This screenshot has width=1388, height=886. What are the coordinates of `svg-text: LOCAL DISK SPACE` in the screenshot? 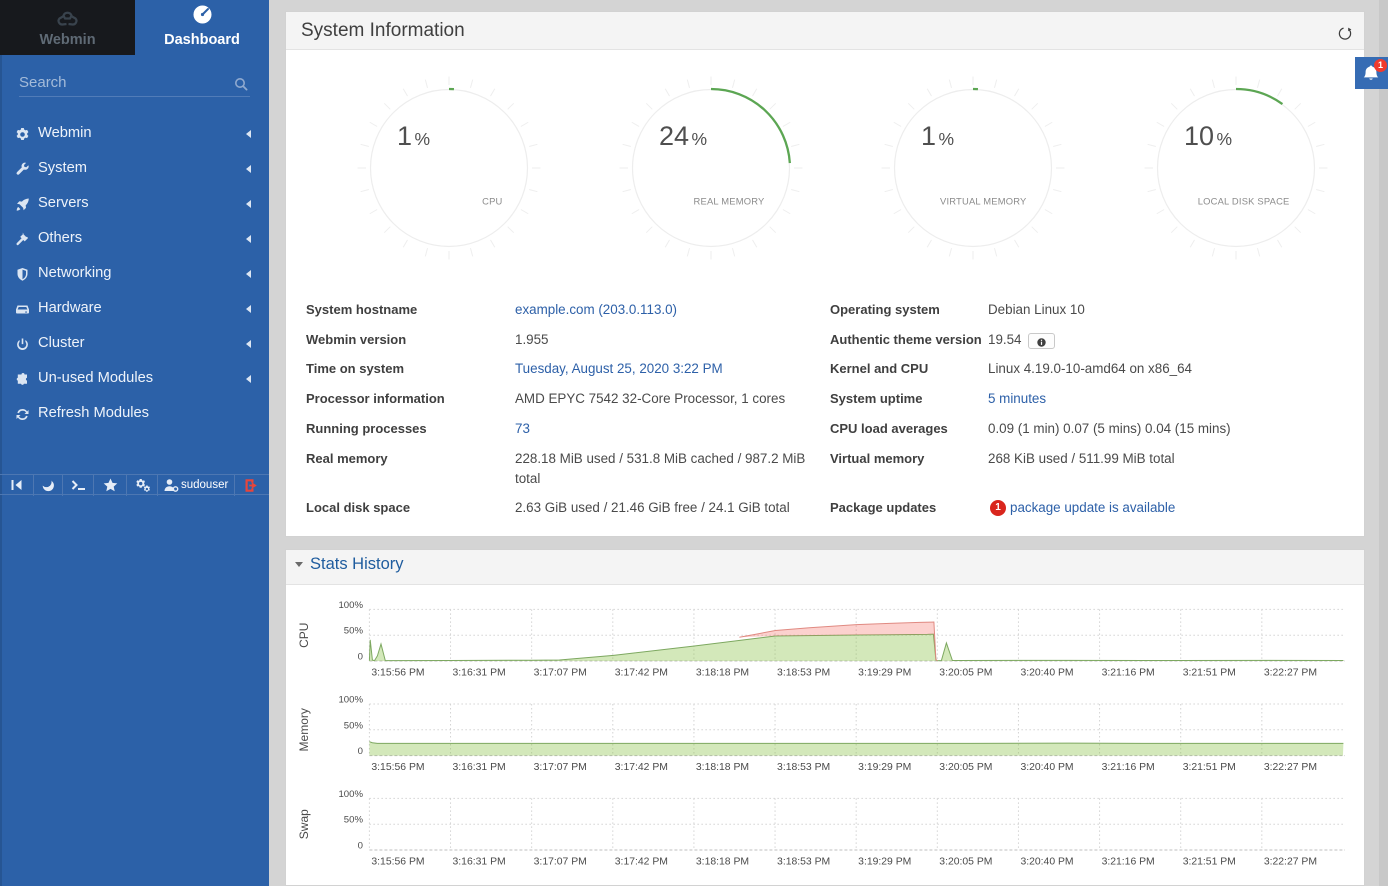 It's located at (1244, 201).